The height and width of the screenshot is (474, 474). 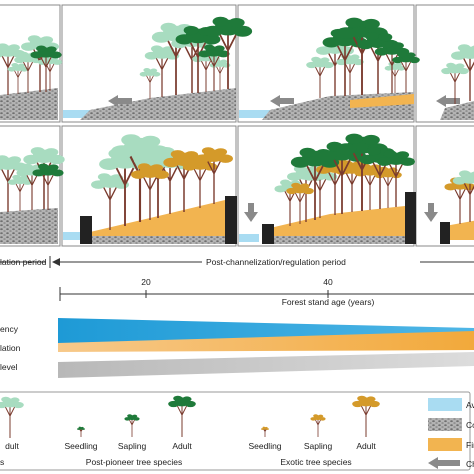 What do you see at coordinates (9, 329) in the screenshot?
I see `gradient-label-frequency: ency` at bounding box center [9, 329].